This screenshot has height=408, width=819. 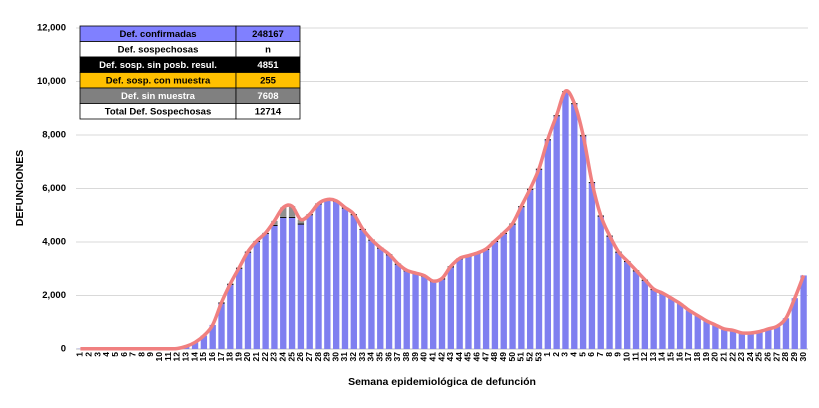 I want to click on table-value: n, so click(x=268, y=49).